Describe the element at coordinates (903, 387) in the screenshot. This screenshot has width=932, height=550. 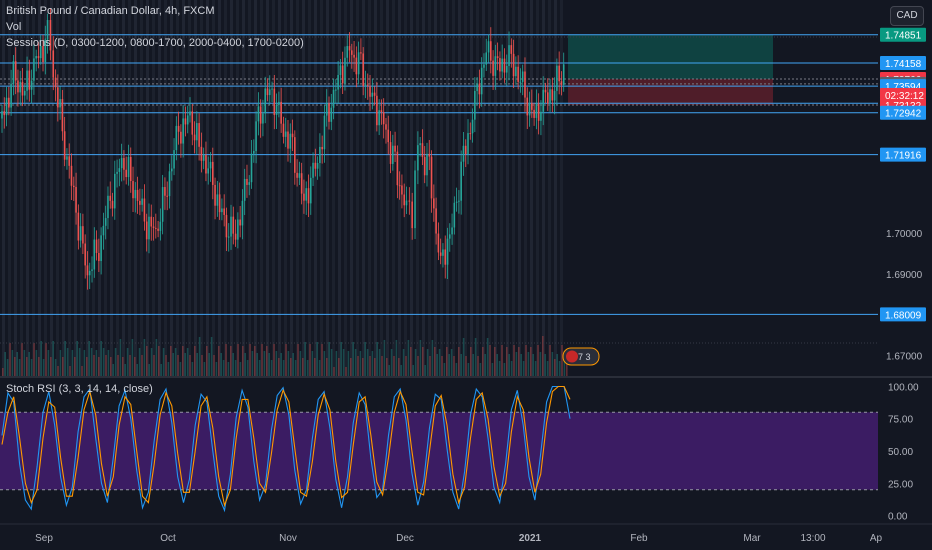
I see `rsi-tick-label: 100.00` at that location.